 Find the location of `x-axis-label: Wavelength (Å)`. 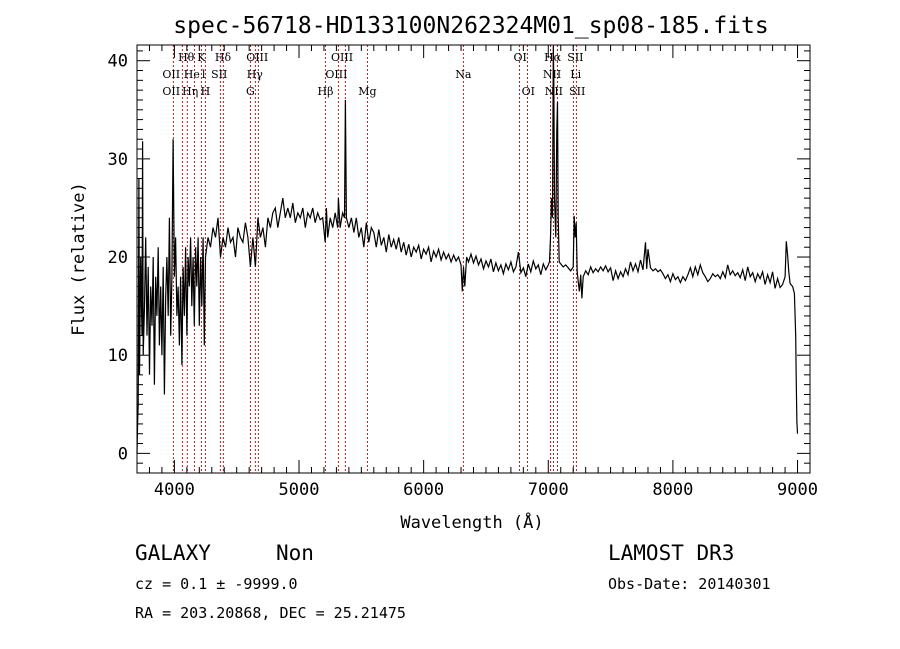

x-axis-label: Wavelength (Å) is located at coordinates (471, 522).